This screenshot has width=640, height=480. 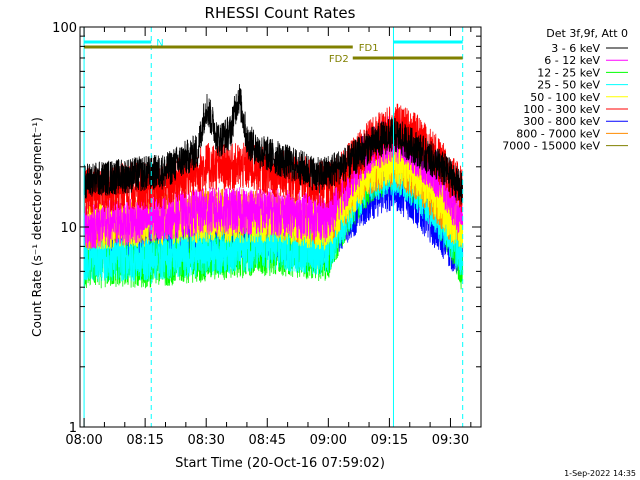 What do you see at coordinates (267, 440) in the screenshot?
I see `x-tick-label: 08:45` at bounding box center [267, 440].